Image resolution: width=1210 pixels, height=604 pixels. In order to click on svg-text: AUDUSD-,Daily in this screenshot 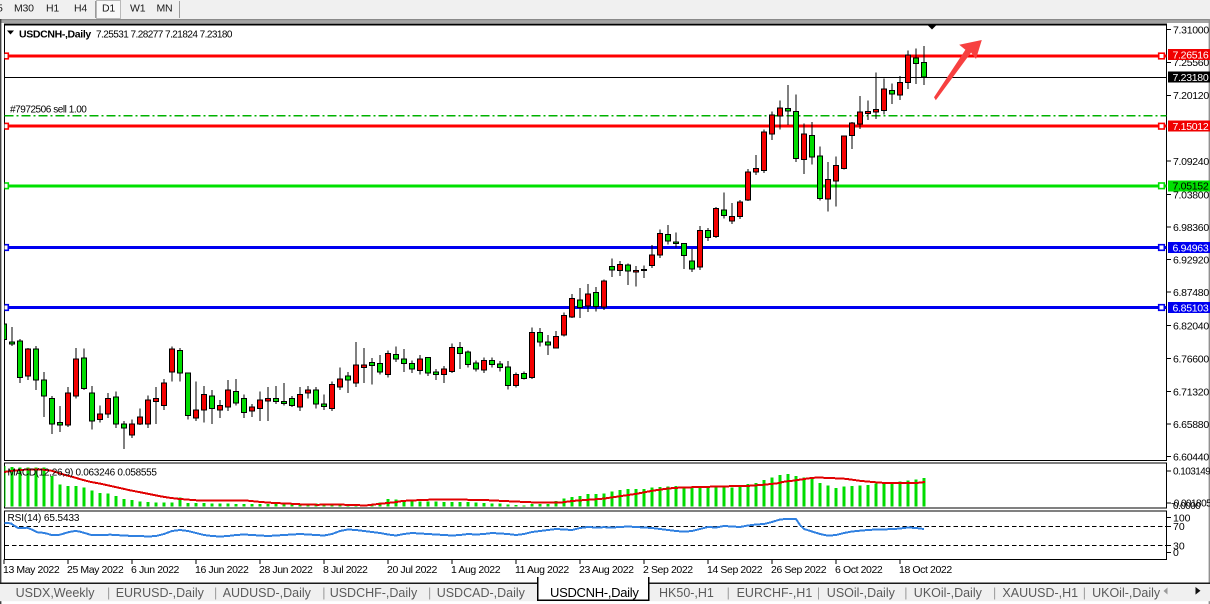, I will do `click(267, 593)`.